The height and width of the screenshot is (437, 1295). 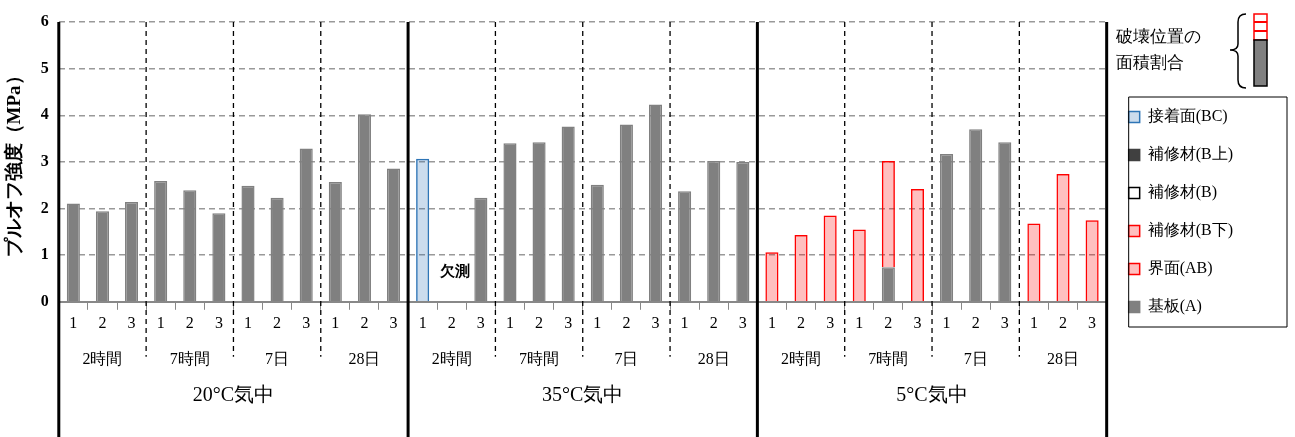 I want to click on legend-label: 接着面(BC), so click(x=1187, y=116).